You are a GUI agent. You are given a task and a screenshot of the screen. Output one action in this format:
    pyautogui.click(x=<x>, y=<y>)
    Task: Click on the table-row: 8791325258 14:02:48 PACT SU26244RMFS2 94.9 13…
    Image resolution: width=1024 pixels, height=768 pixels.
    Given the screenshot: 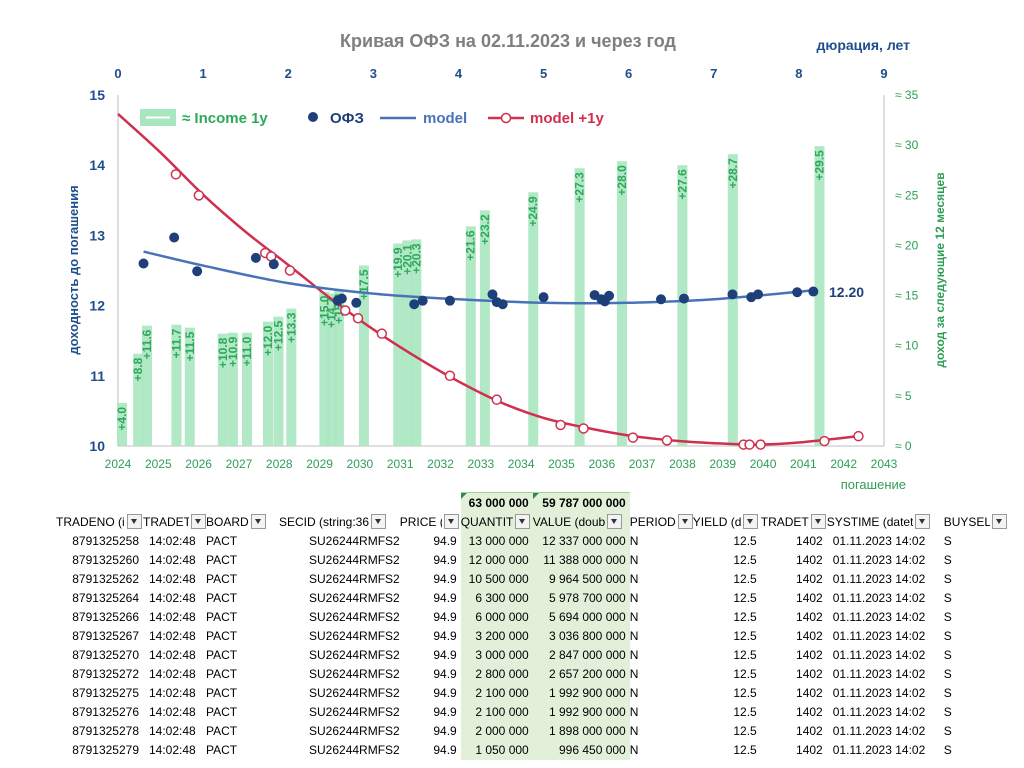 What is the action you would take?
    pyautogui.click(x=531, y=542)
    